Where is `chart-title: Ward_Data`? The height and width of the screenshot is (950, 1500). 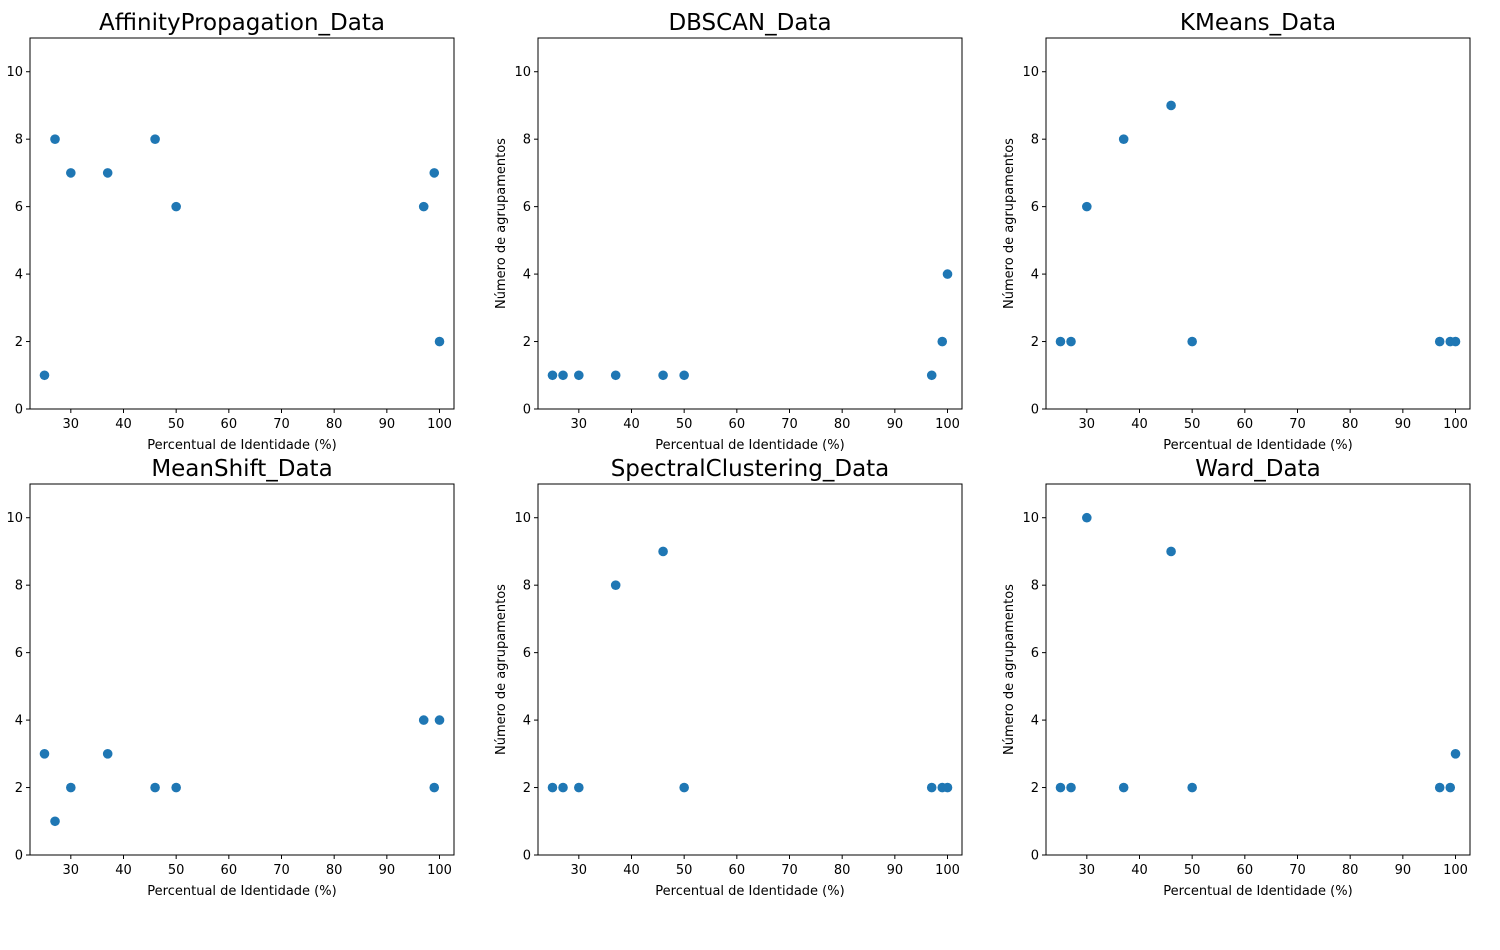
chart-title: Ward_Data is located at coordinates (1257, 469).